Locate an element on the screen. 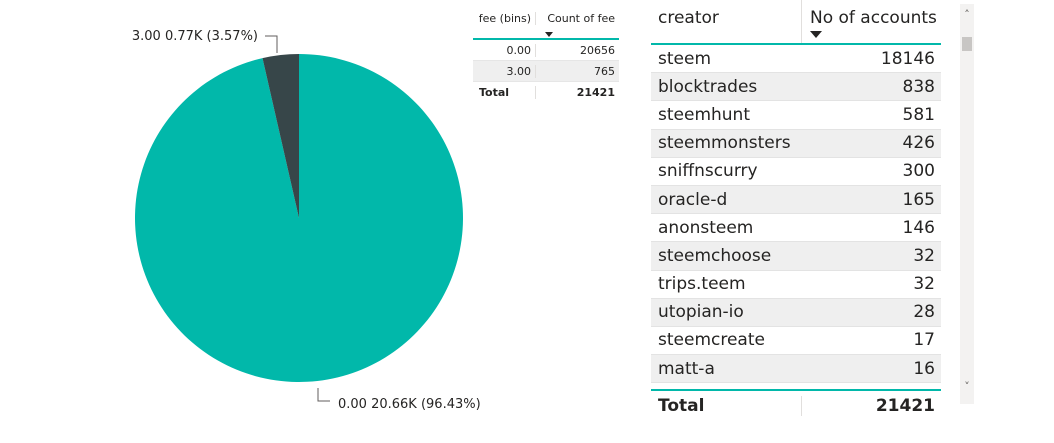 The width and height of the screenshot is (1054, 443). vertical-scrollbar: ˄ ˅ is located at coordinates (967, 204).